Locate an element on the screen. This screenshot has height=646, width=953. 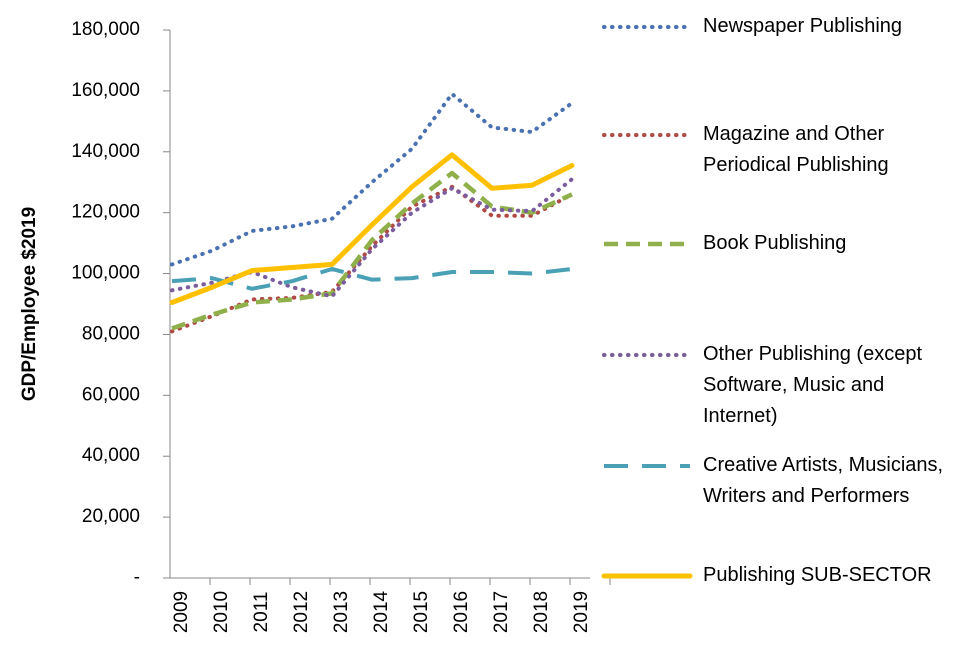
y-tick-label: 80,000 is located at coordinates (111, 333).